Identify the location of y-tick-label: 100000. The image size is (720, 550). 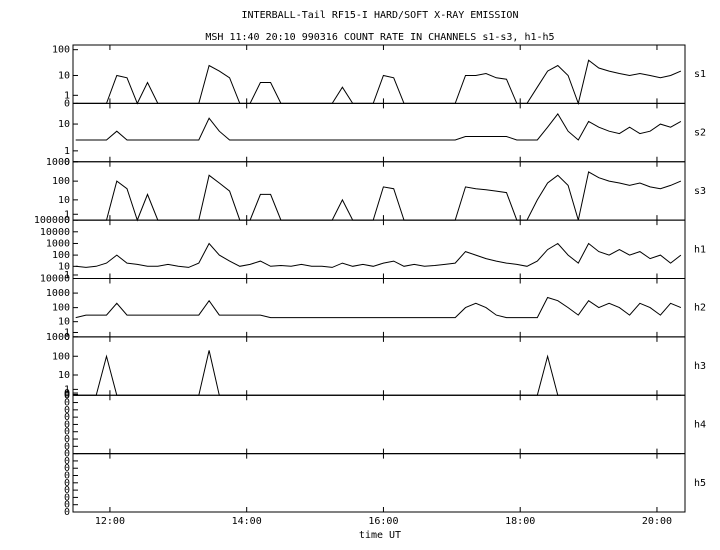
(52, 220).